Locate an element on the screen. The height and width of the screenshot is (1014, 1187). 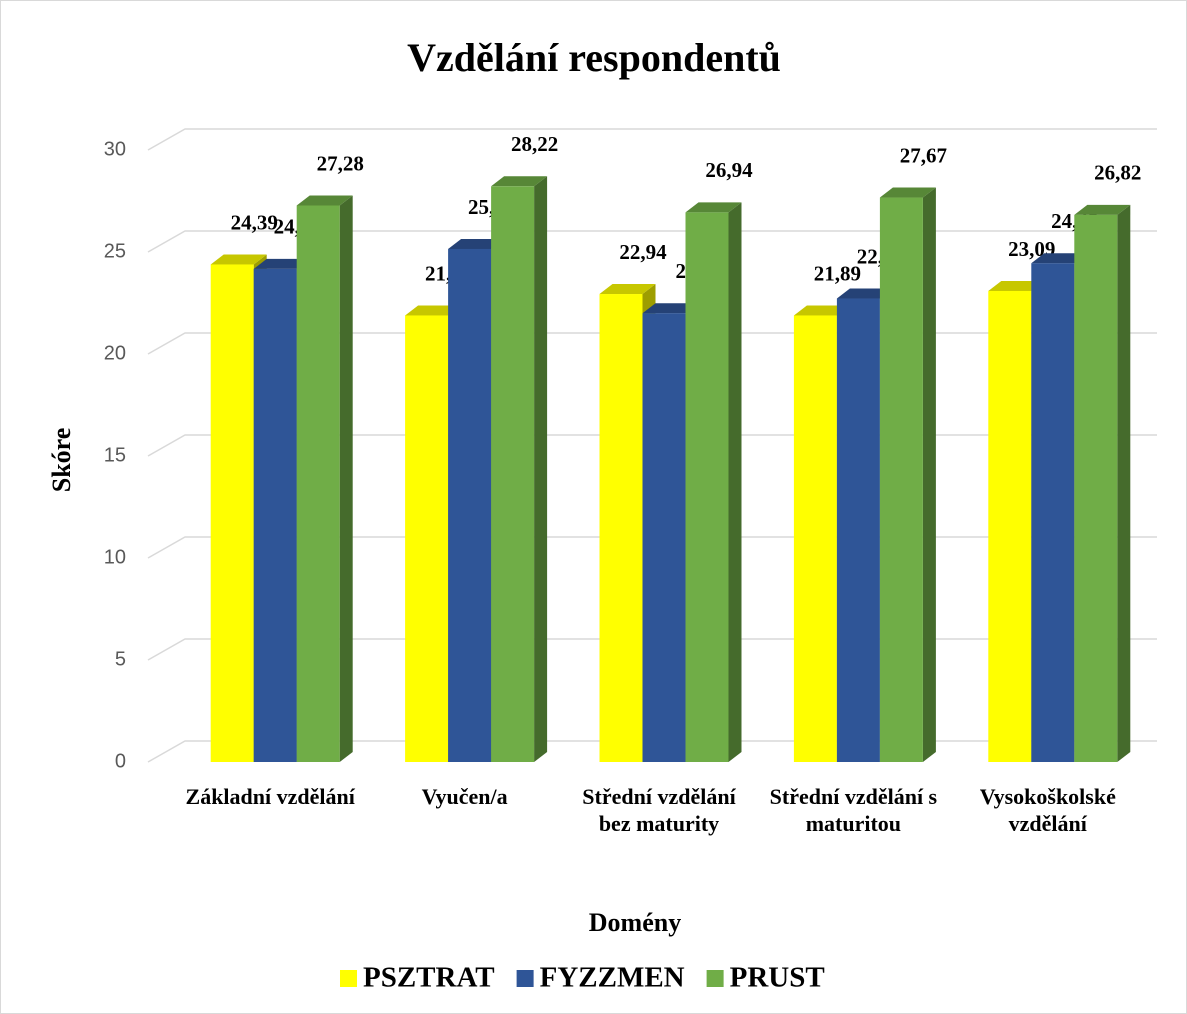
y-tick-label: 0 is located at coordinates (120, 761).